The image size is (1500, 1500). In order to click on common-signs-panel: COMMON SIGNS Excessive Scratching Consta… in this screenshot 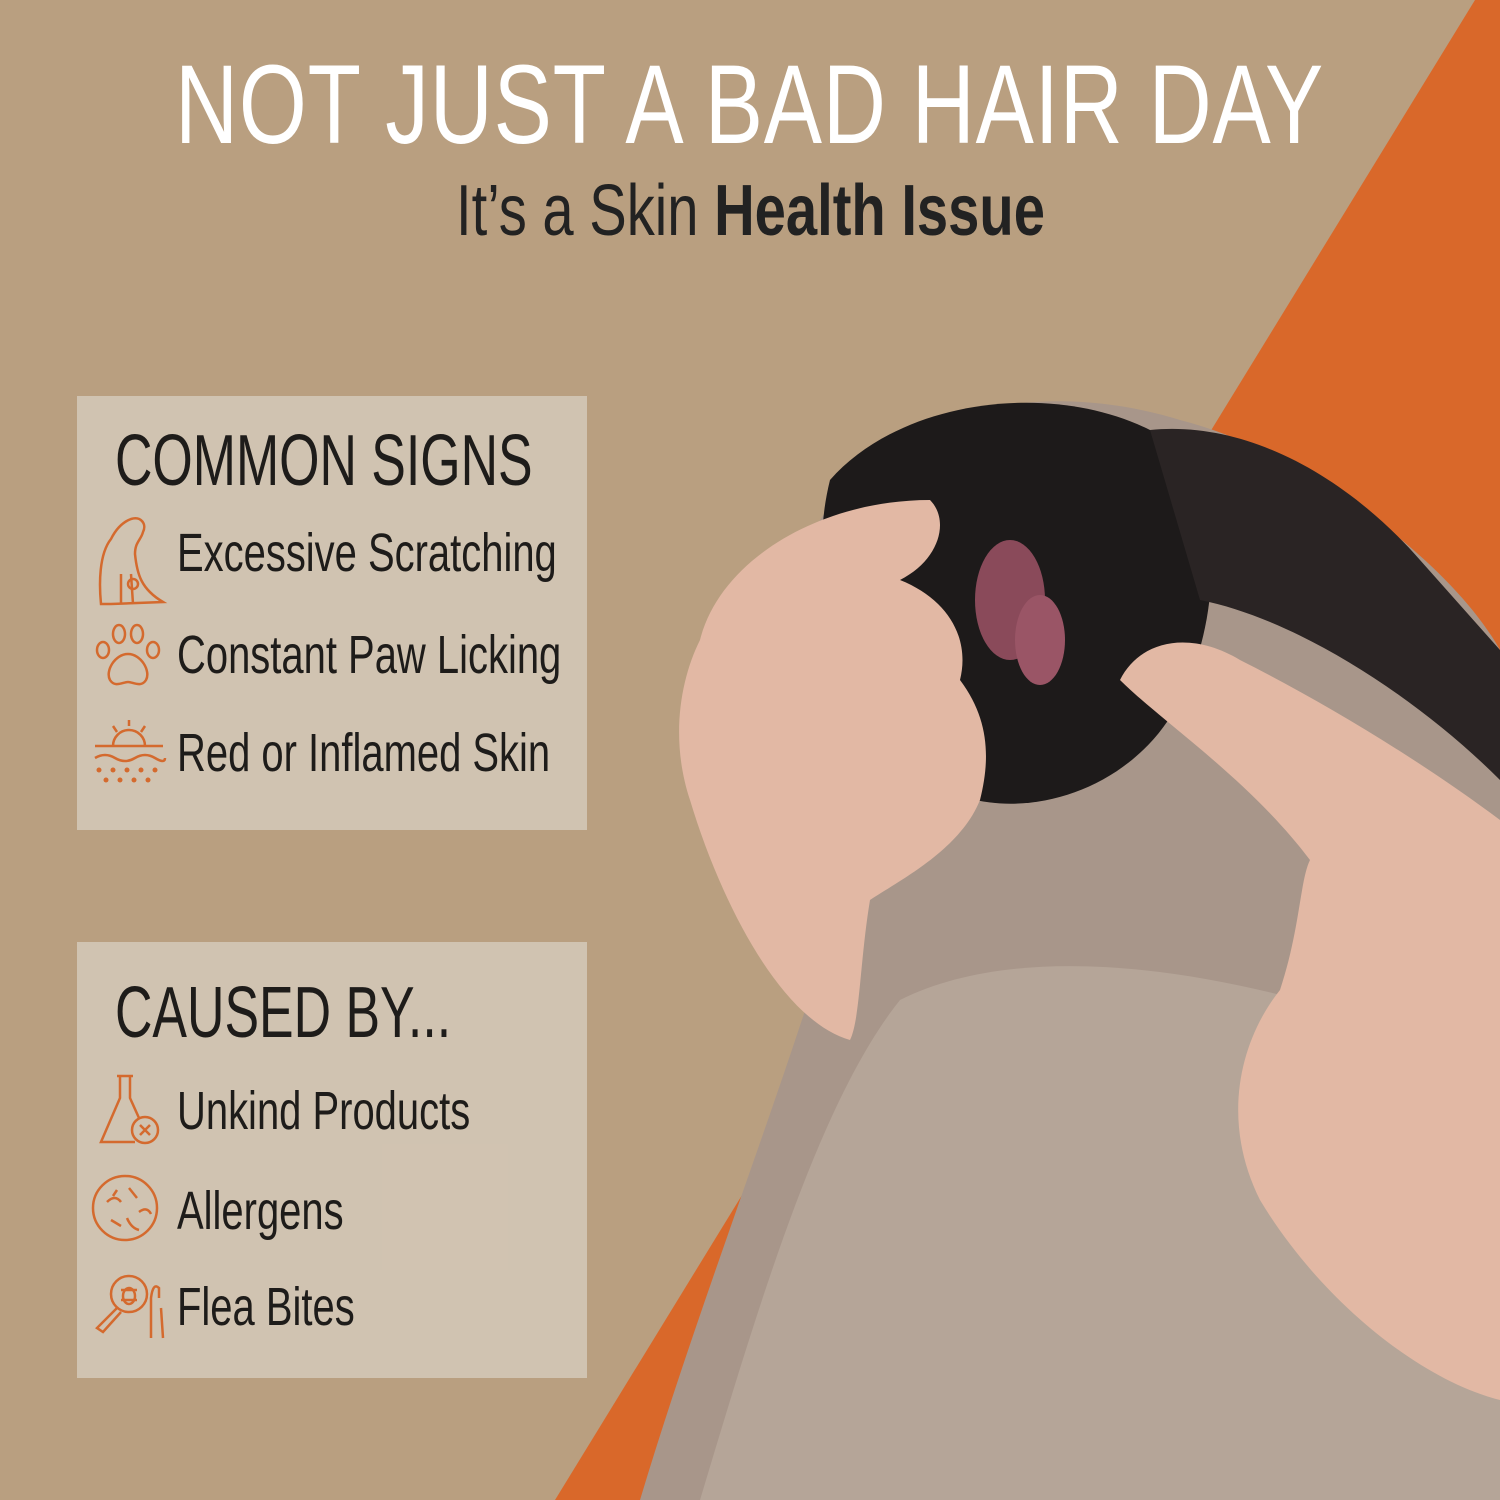, I will do `click(332, 613)`.